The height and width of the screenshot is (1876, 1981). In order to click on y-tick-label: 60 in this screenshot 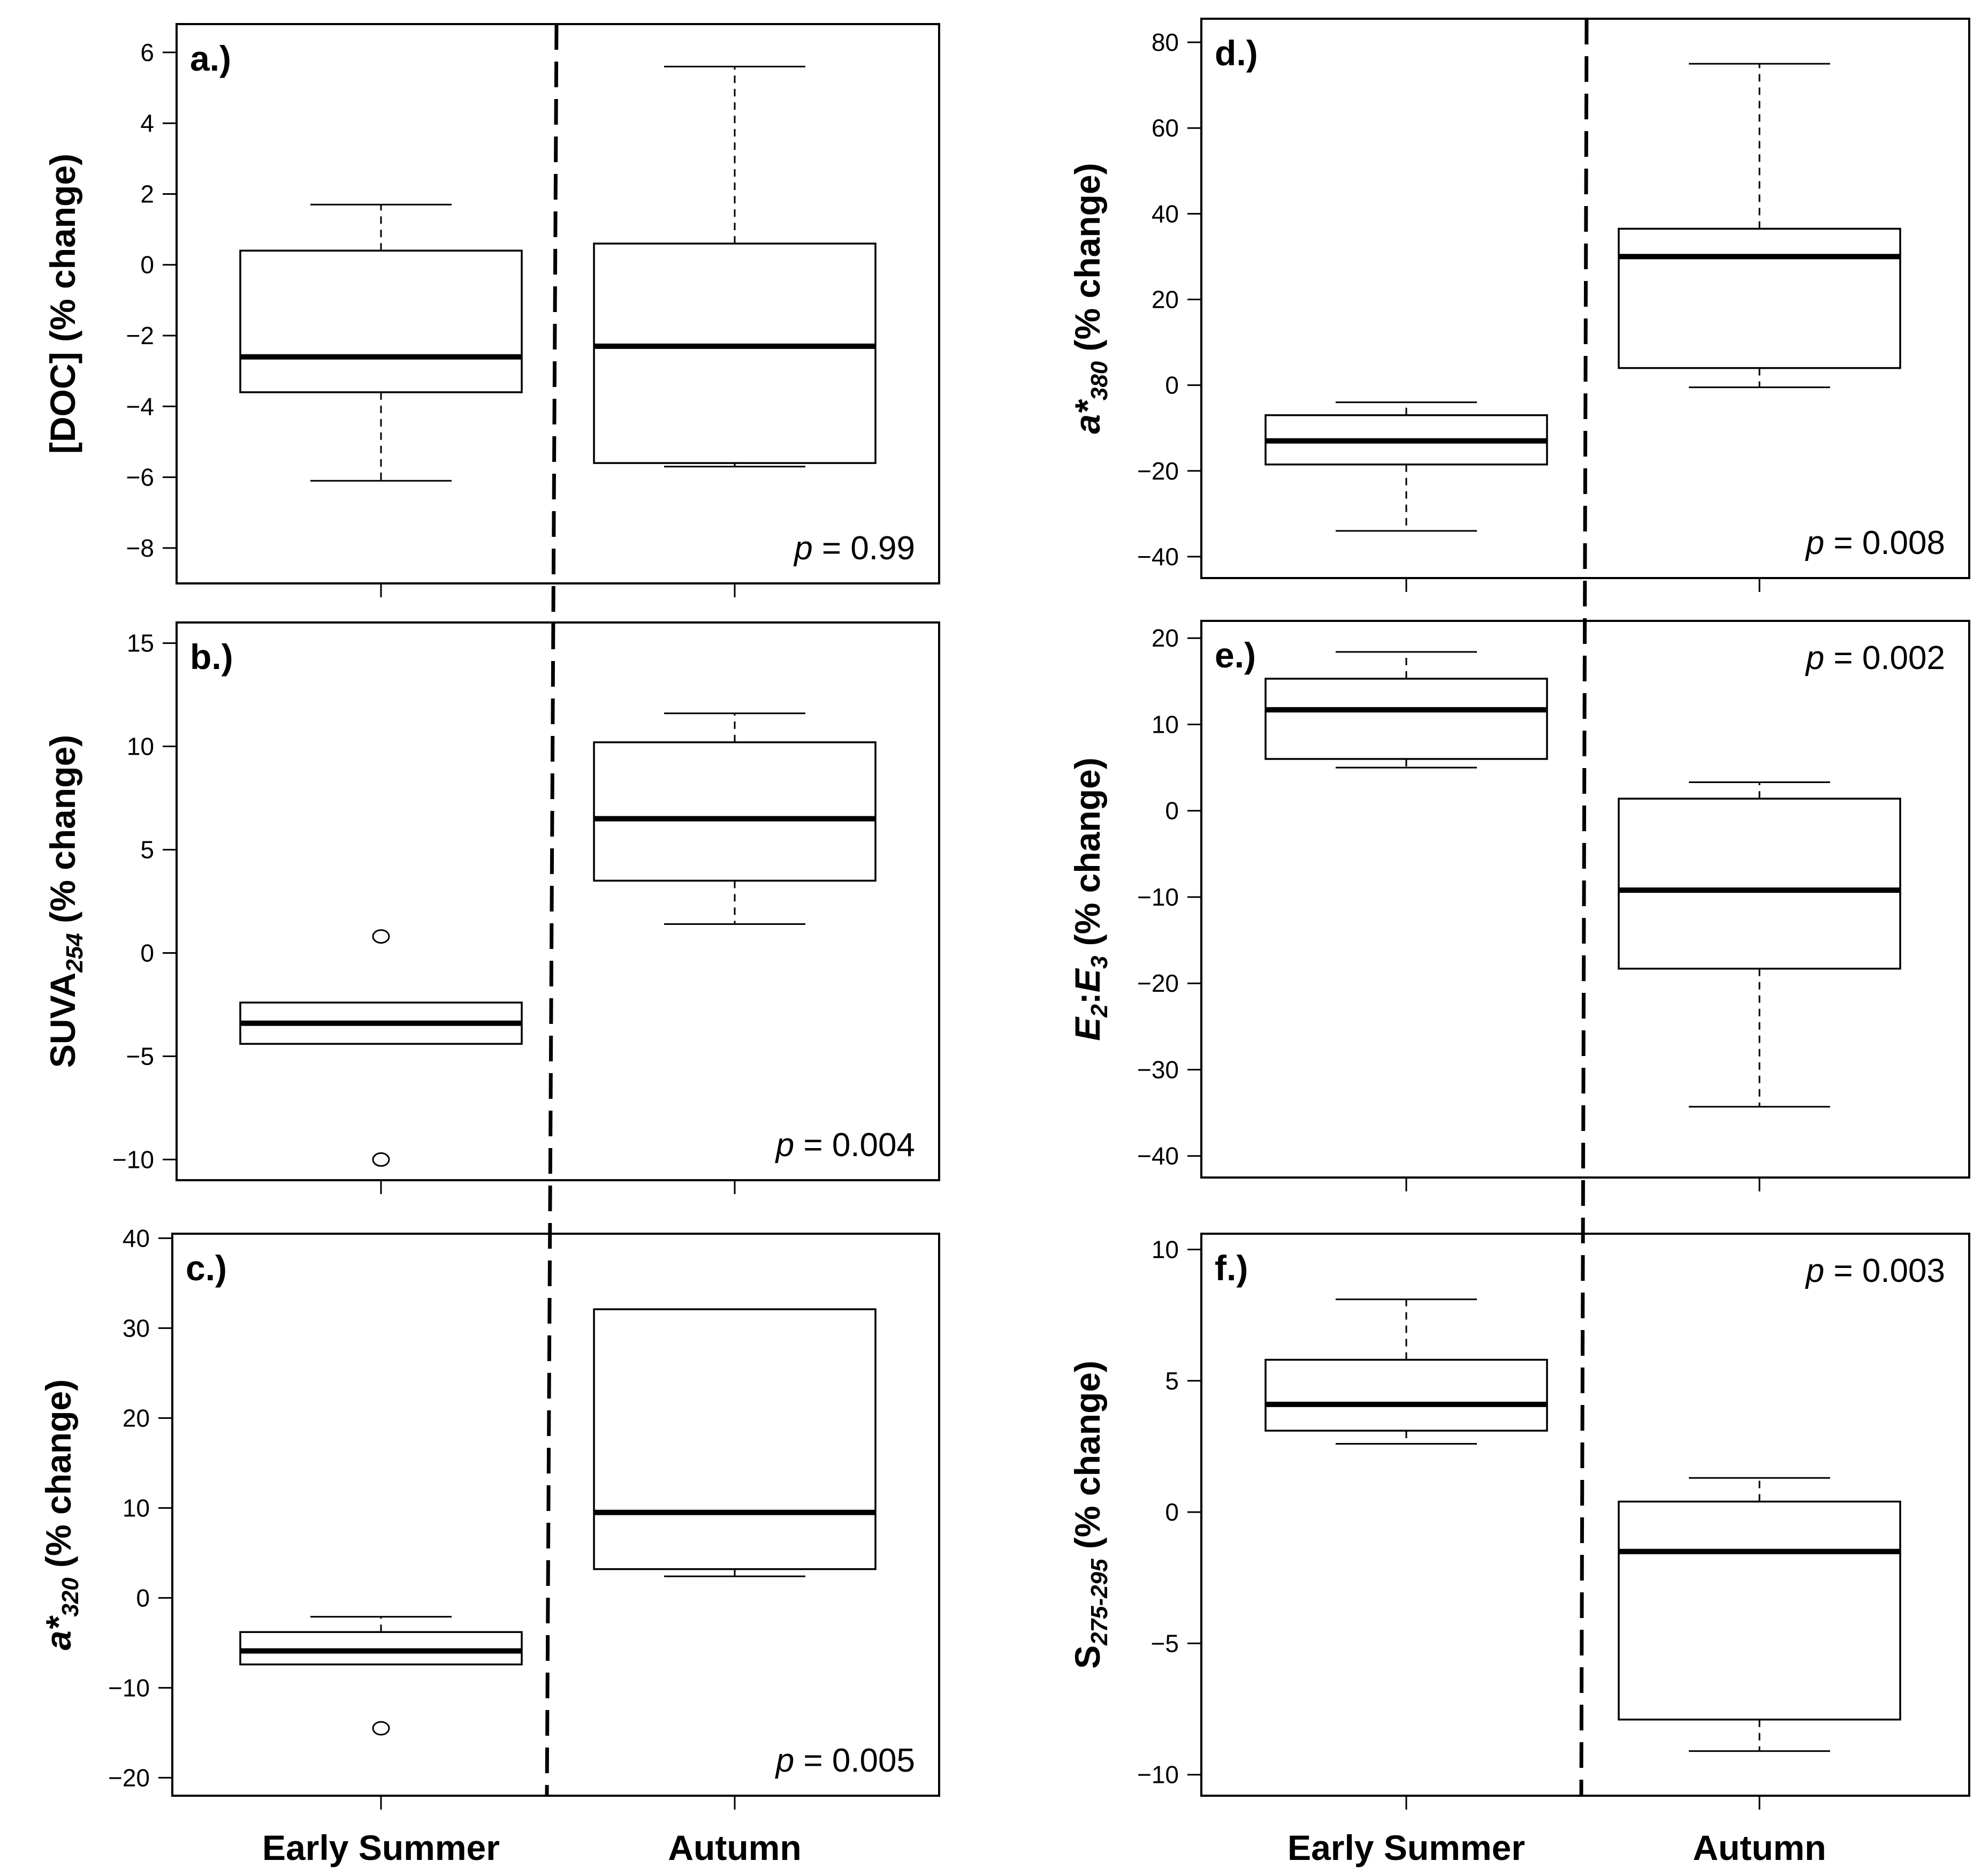, I will do `click(1165, 128)`.